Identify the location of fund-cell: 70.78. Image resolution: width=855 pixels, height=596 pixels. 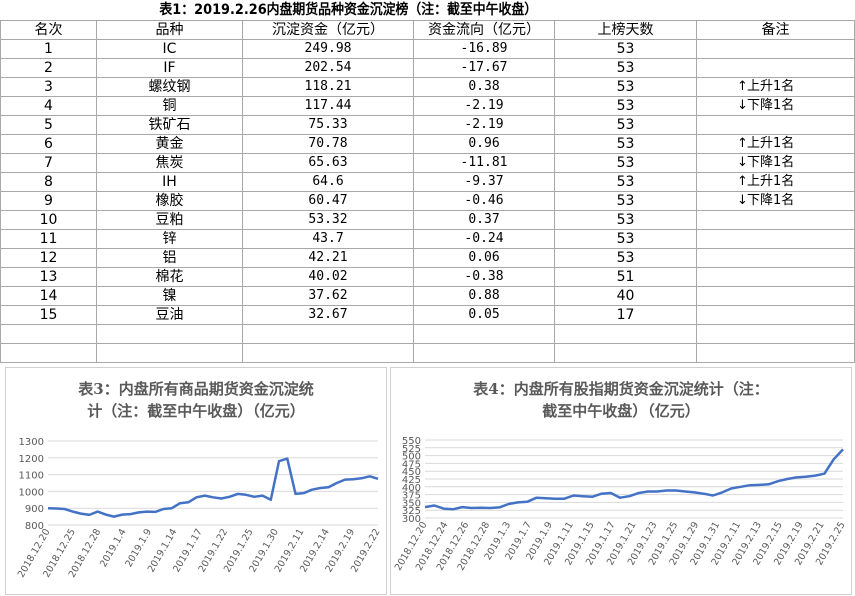
(328, 144).